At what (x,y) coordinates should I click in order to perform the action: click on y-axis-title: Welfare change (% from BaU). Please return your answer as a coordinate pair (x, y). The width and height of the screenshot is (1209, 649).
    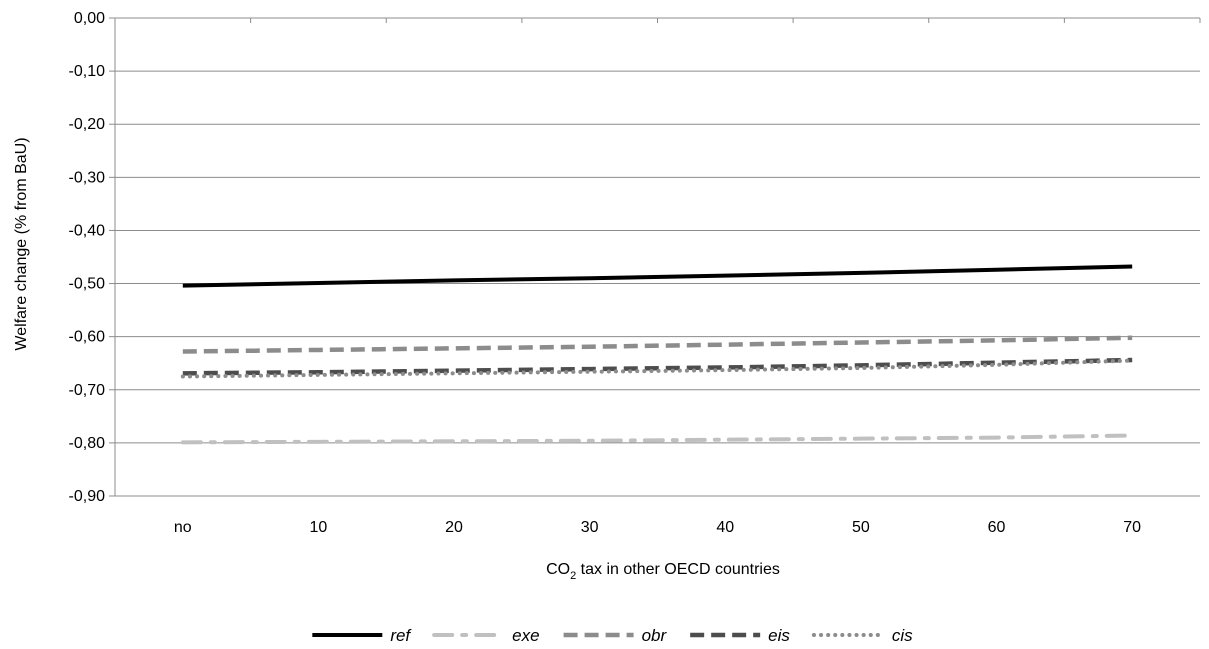
    Looking at the image, I should click on (21, 243).